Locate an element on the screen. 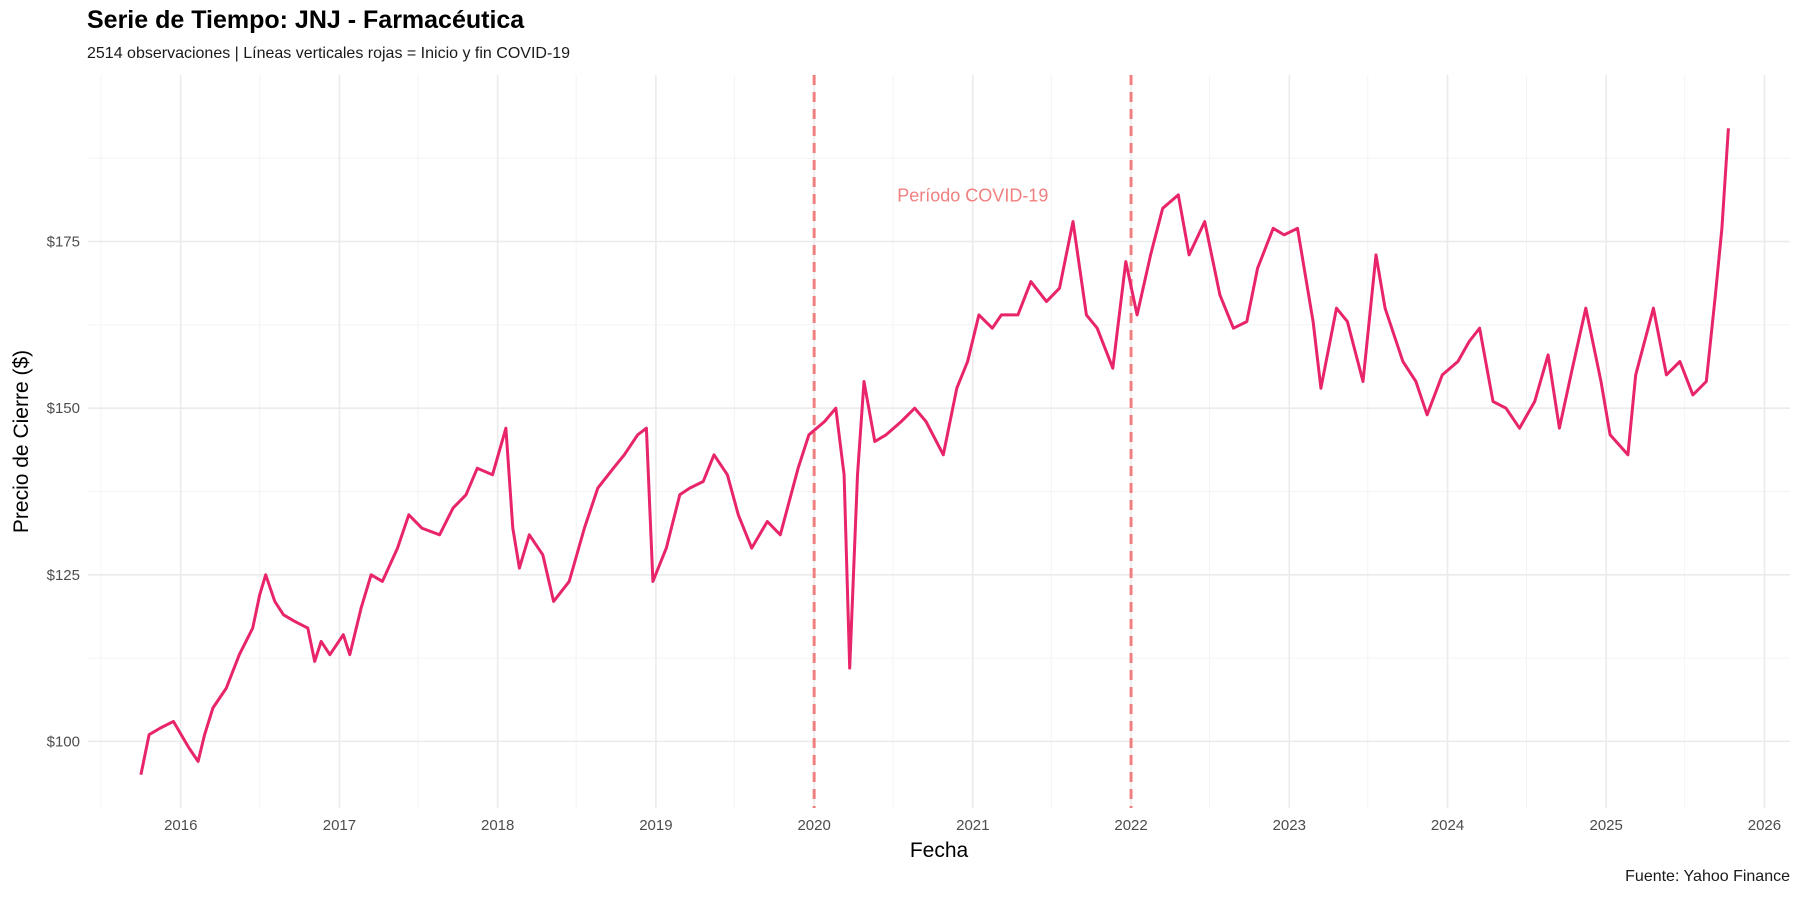 Image resolution: width=1800 pixels, height=900 pixels. x-axis-title: Fecha is located at coordinates (939, 850).